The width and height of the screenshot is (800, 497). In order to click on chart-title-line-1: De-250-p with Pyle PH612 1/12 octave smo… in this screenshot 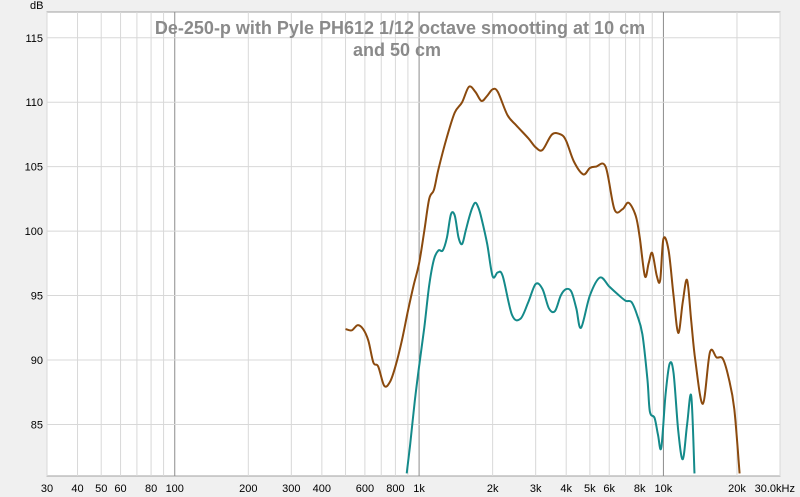, I will do `click(400, 28)`.